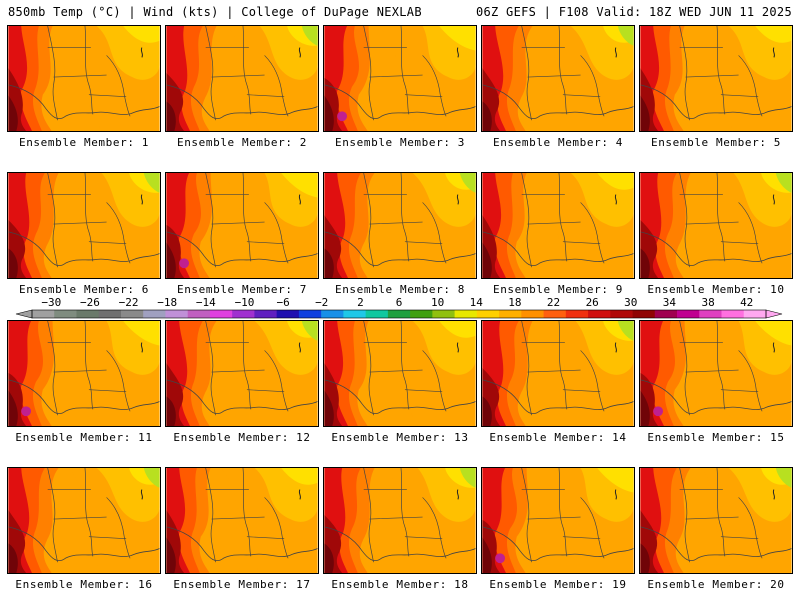 This screenshot has height=600, width=800. I want to click on ensemble-member-label: Ensemble Member: 9, so click(557, 289).